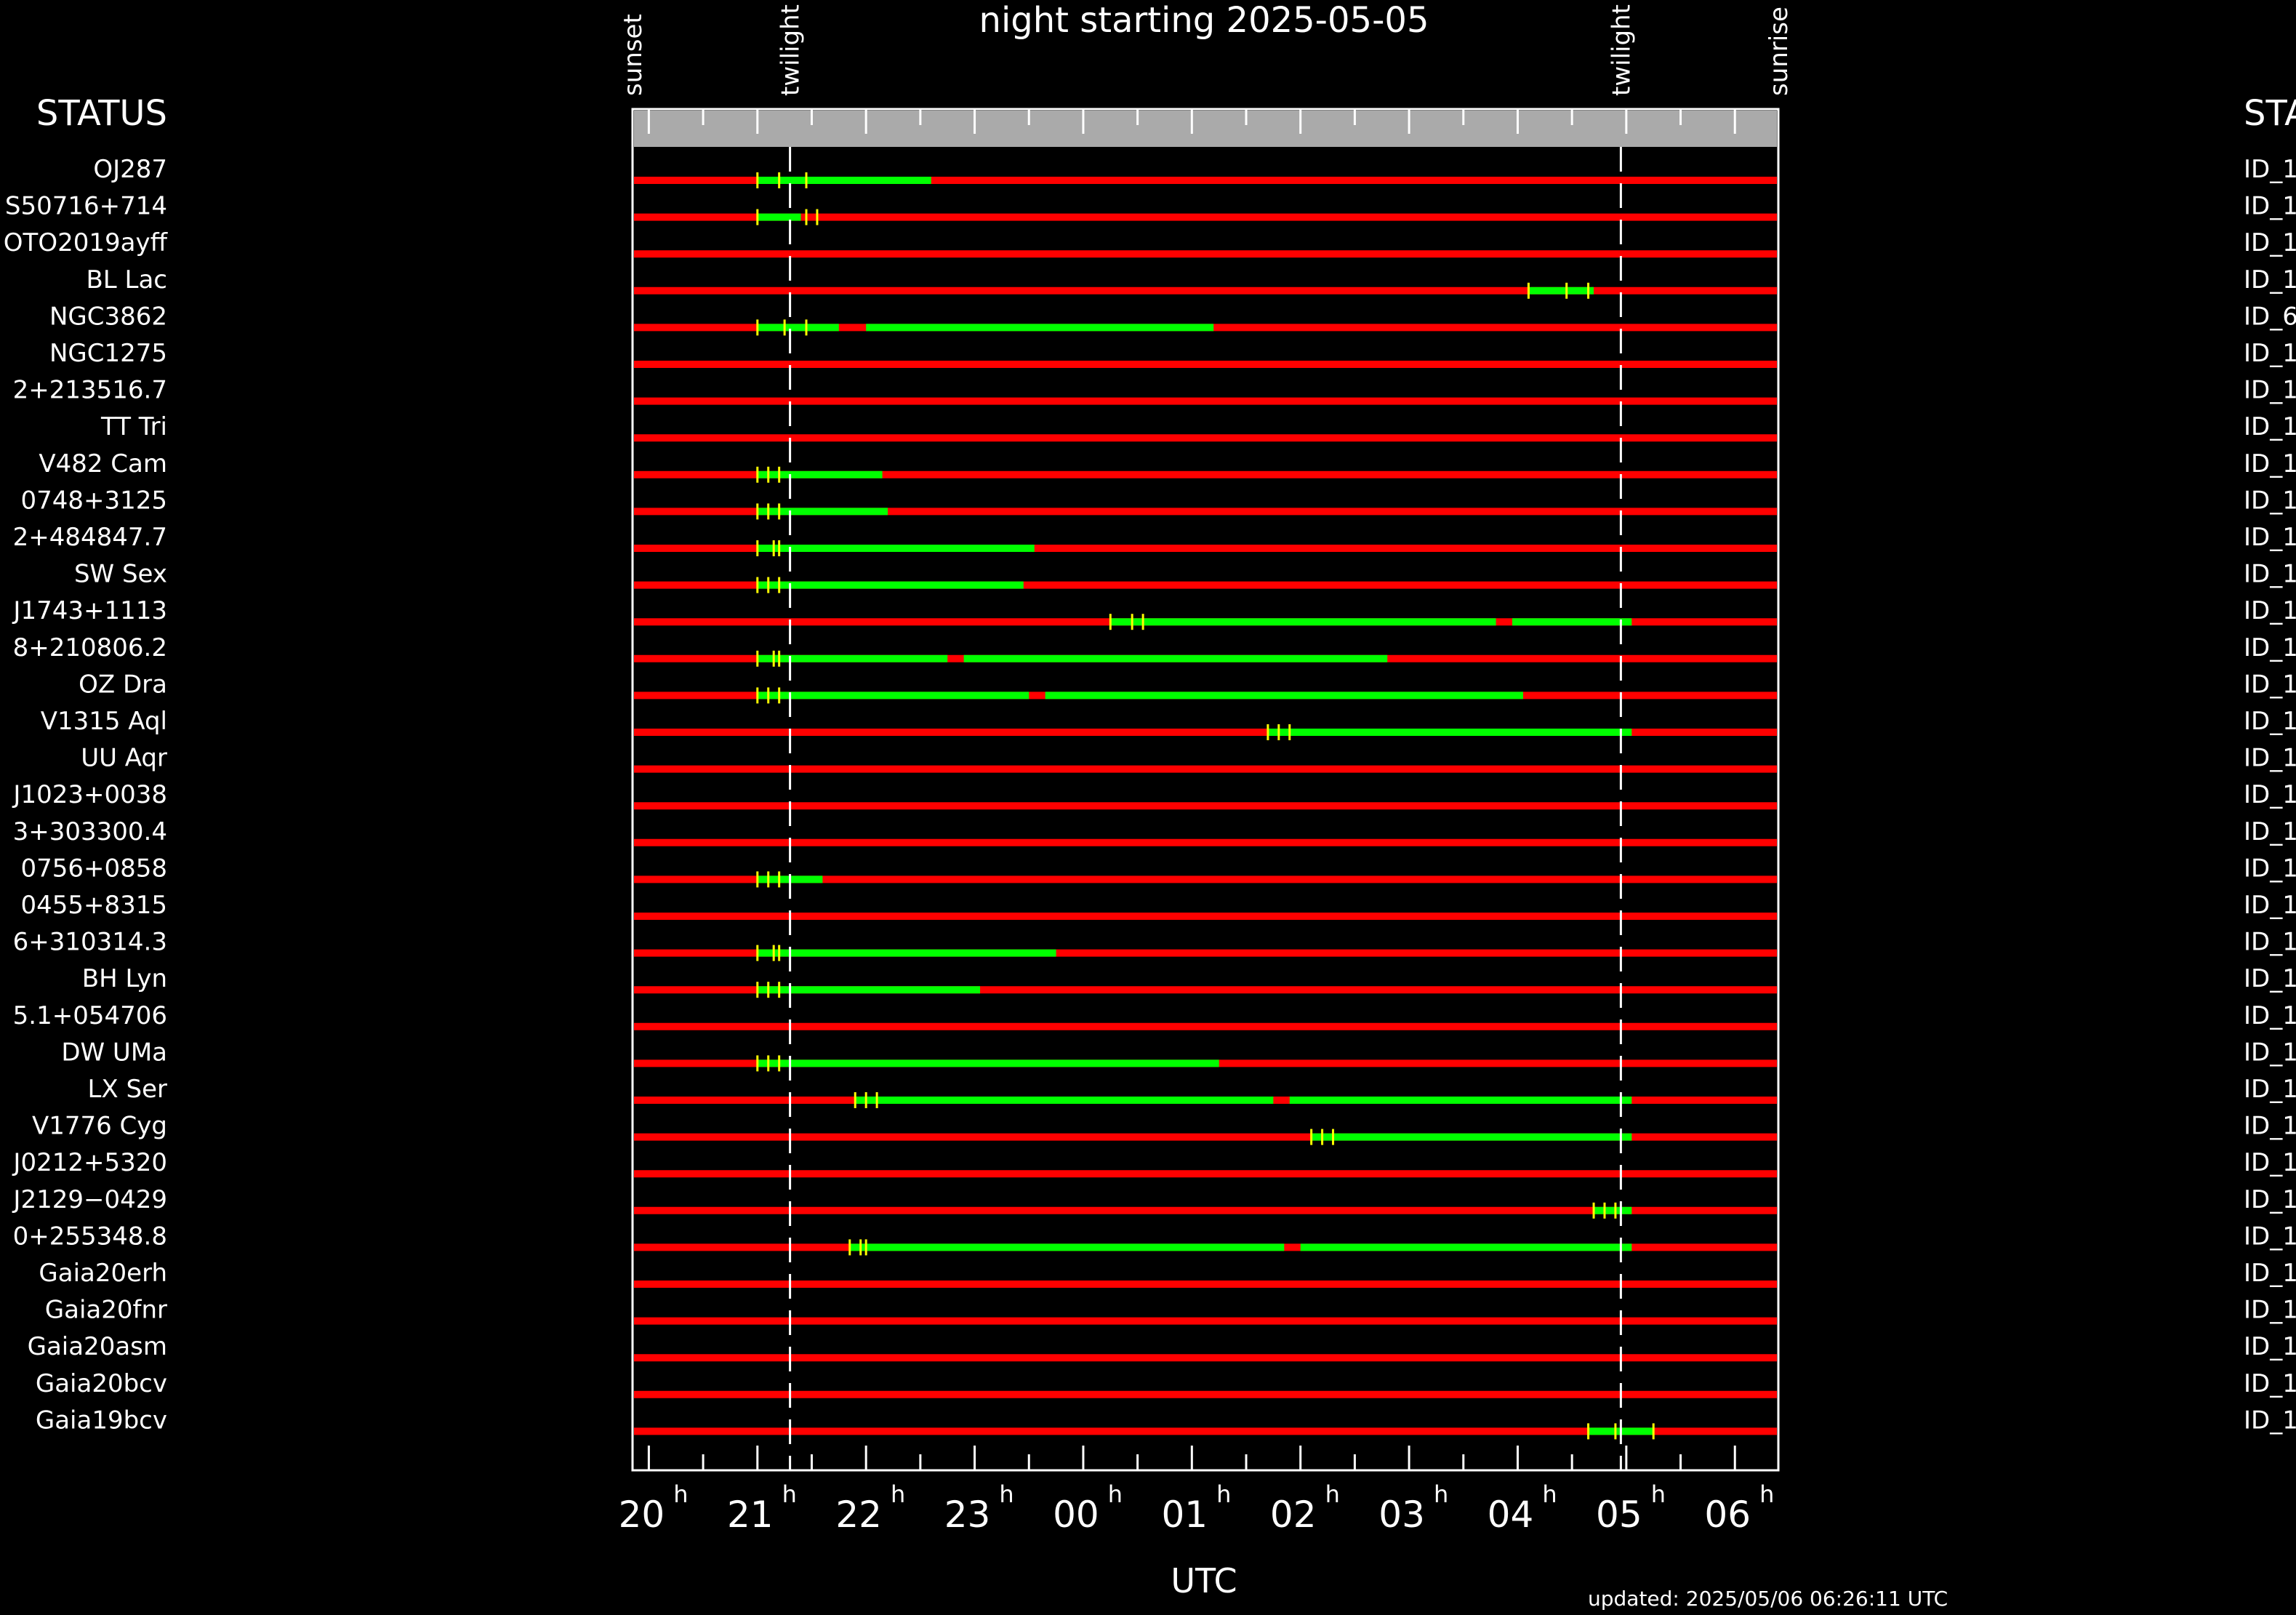  What do you see at coordinates (633, 55) in the screenshot?
I see `event-label: sunset` at bounding box center [633, 55].